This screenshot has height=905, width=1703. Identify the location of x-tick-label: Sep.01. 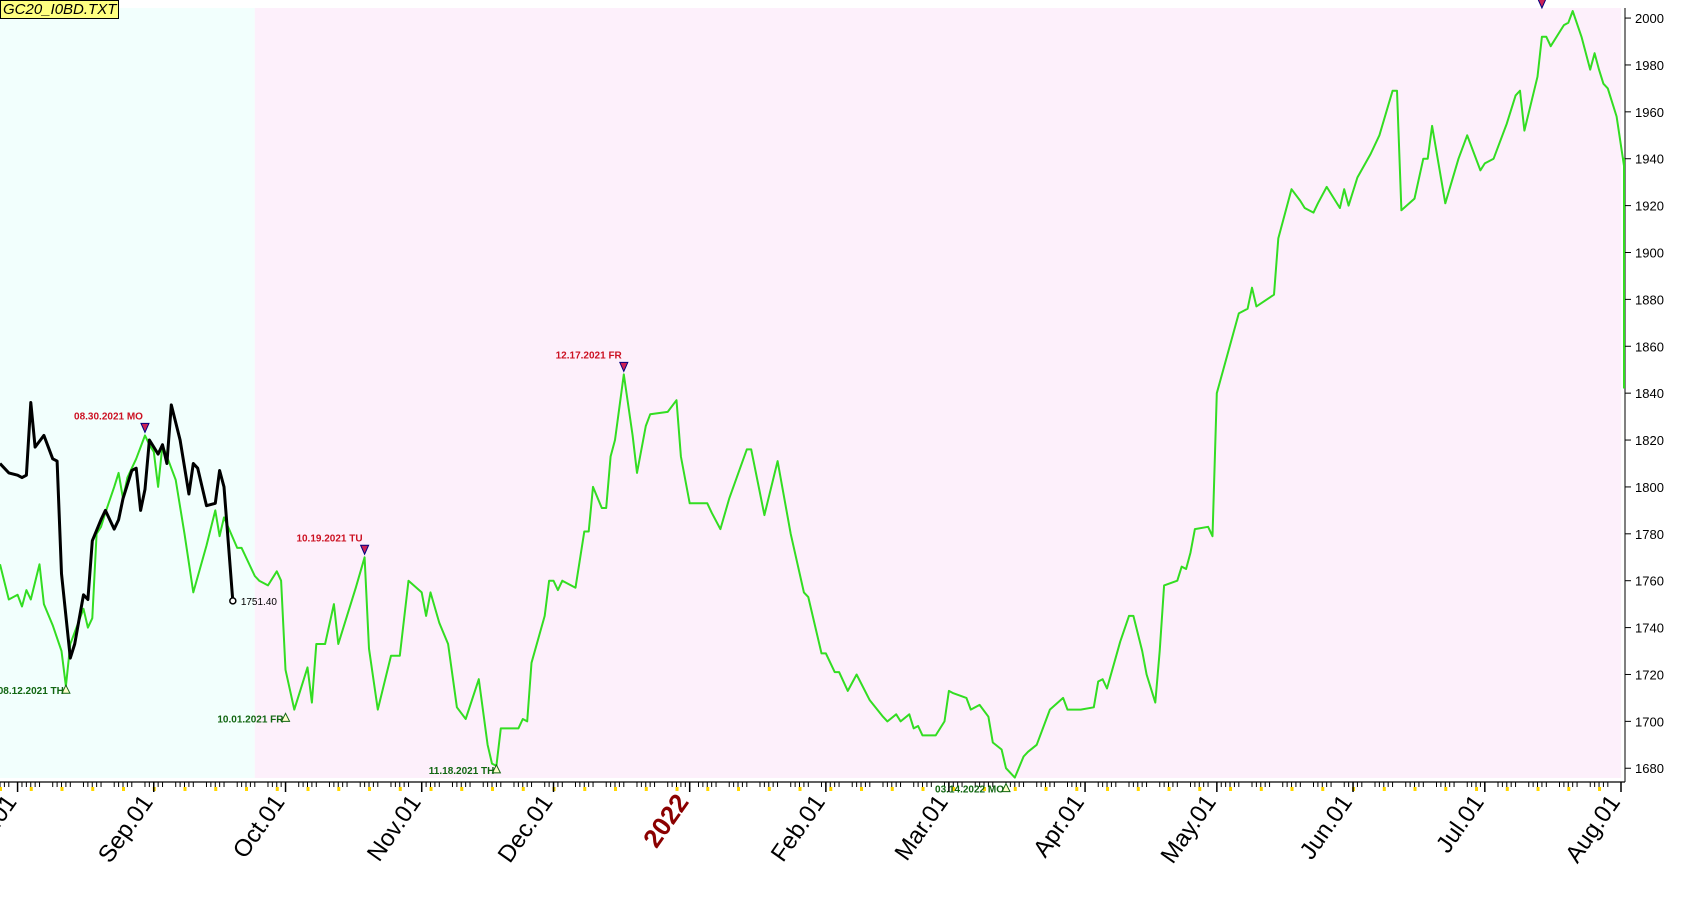
(126, 829).